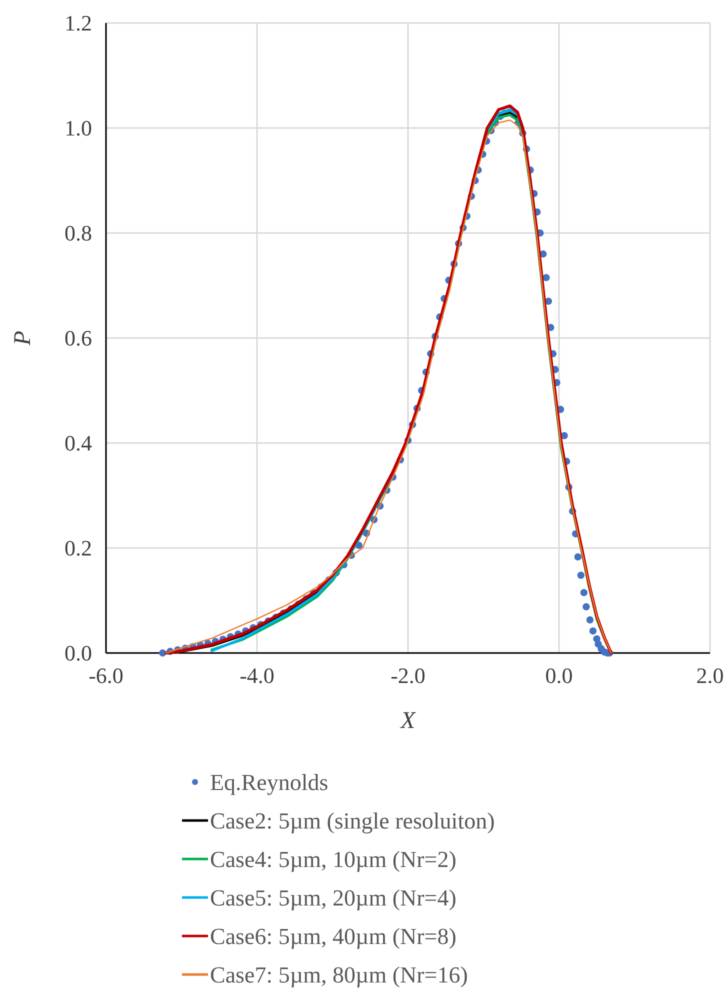 The width and height of the screenshot is (724, 993). I want to click on x-axis-title: X, so click(408, 721).